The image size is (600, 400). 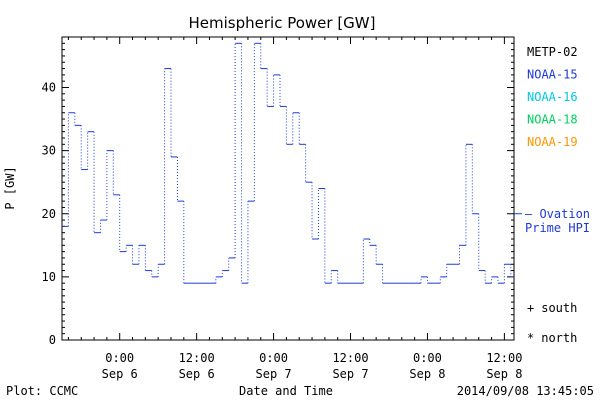 I want to click on legend-entry: NOAA-19, so click(x=552, y=142).